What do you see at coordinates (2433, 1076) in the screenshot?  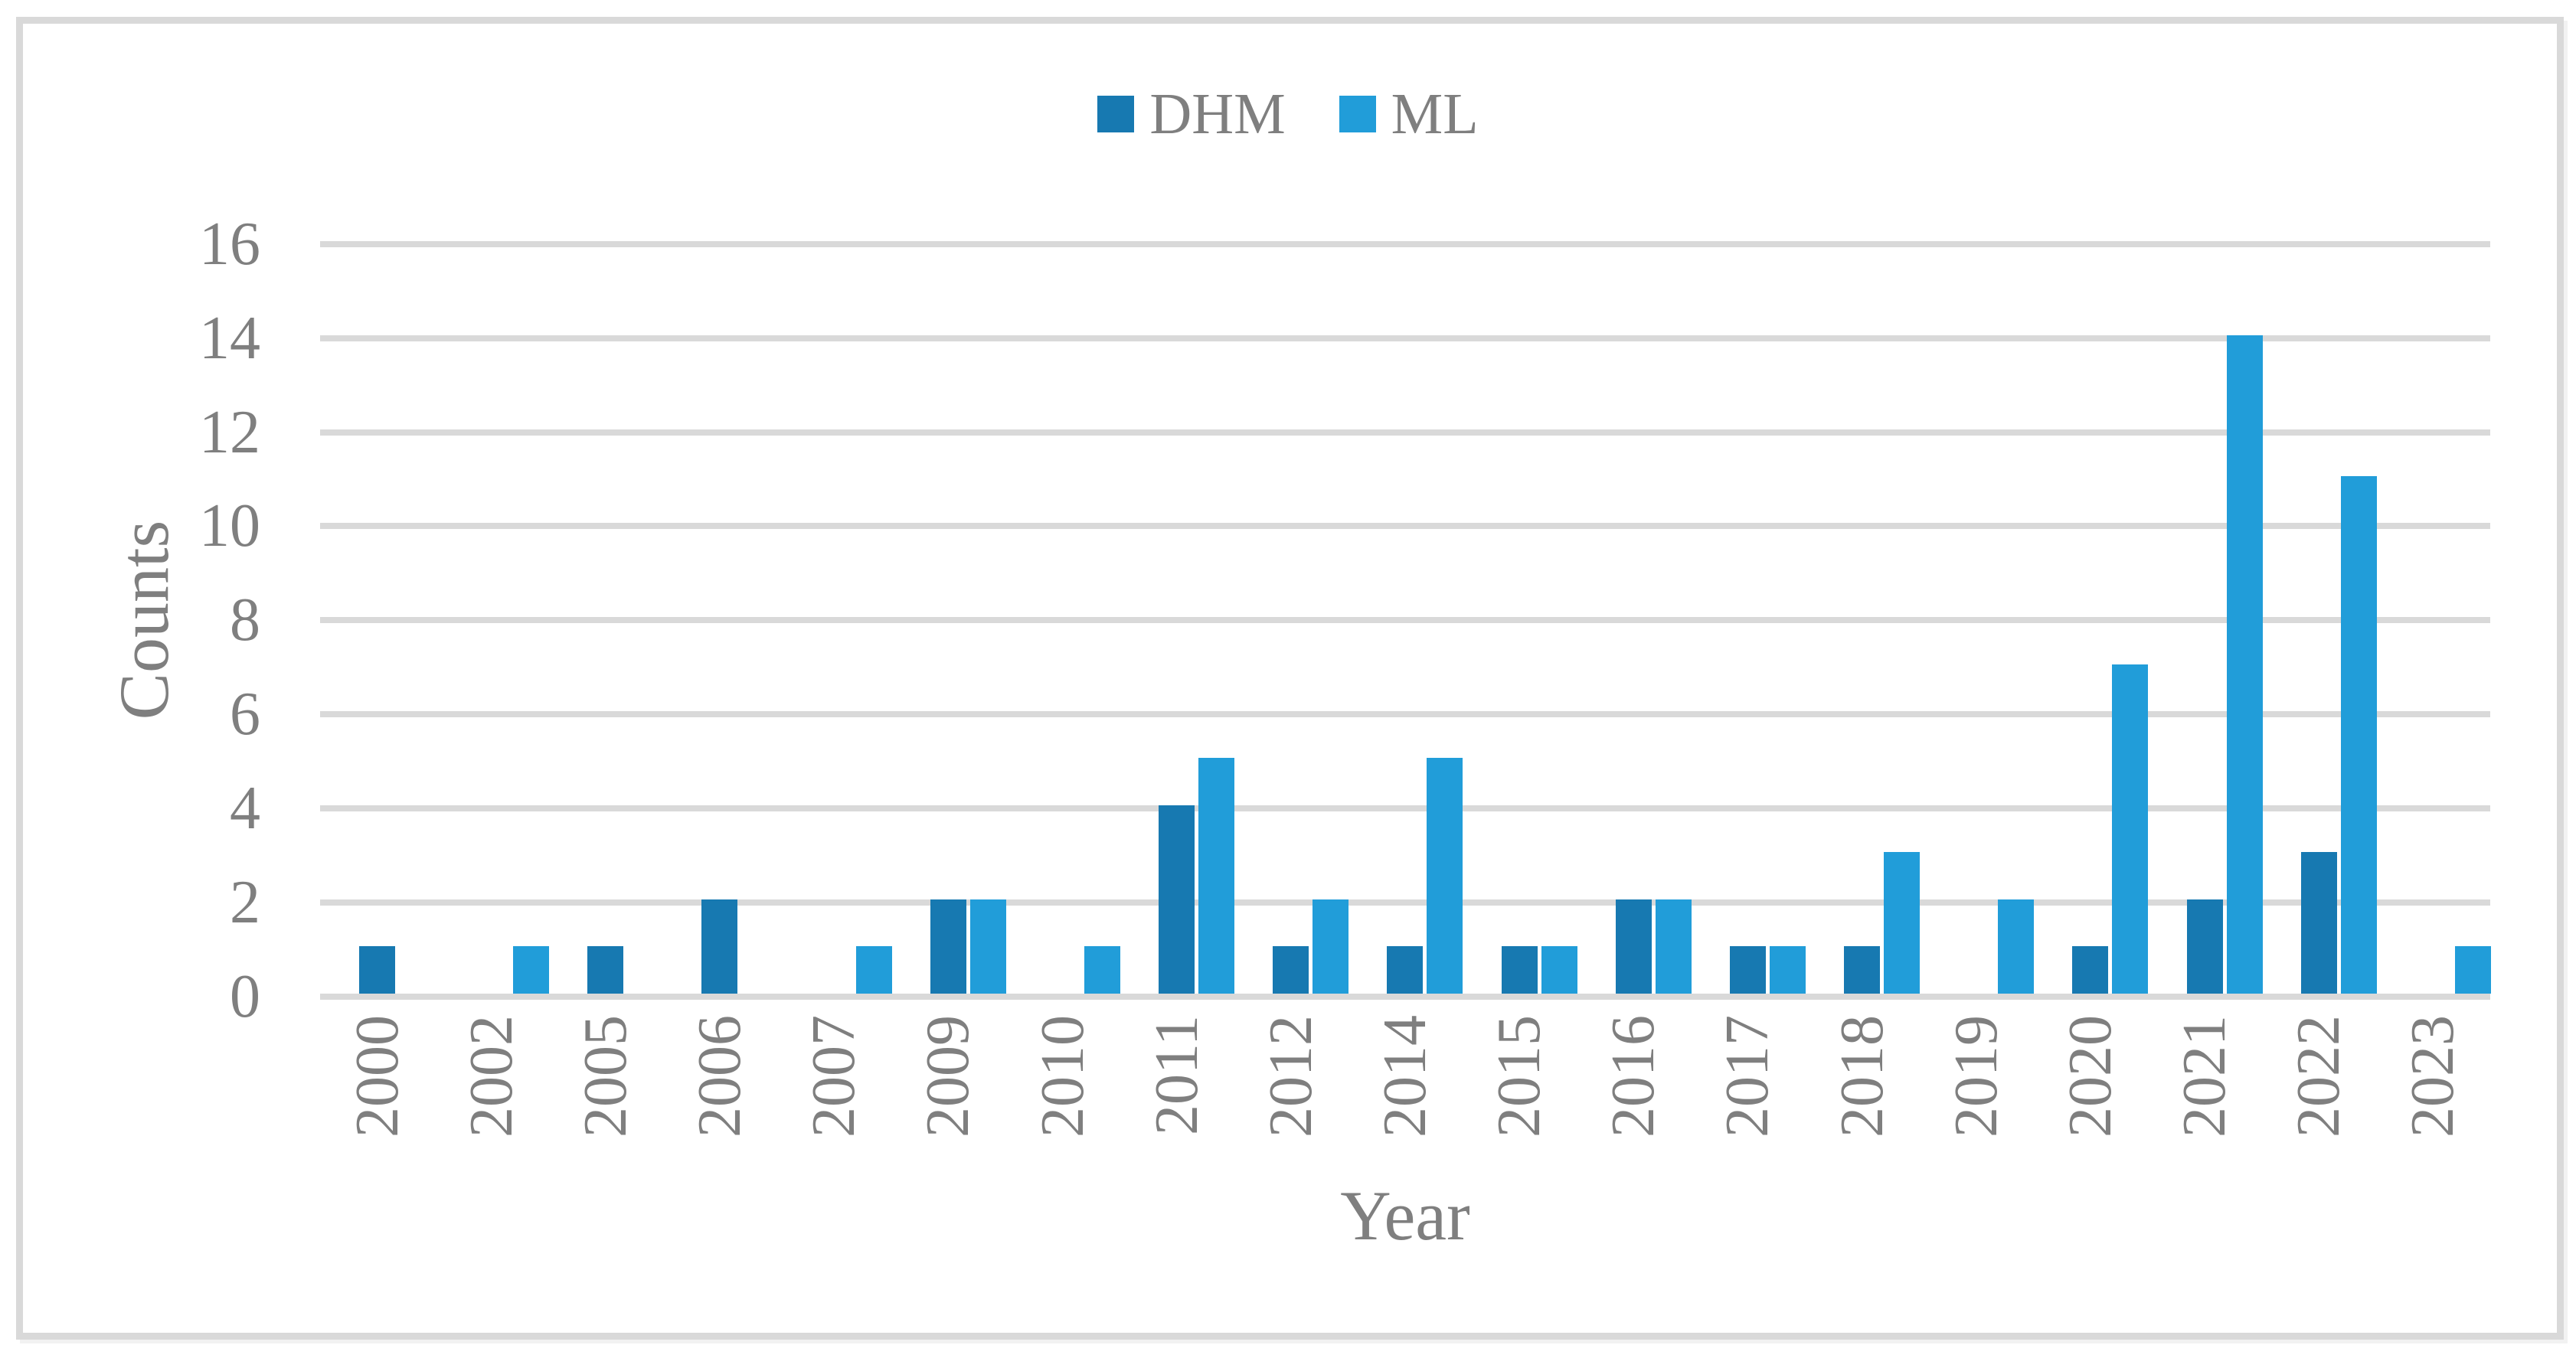 I see `x-tick-label-2023: 2023` at bounding box center [2433, 1076].